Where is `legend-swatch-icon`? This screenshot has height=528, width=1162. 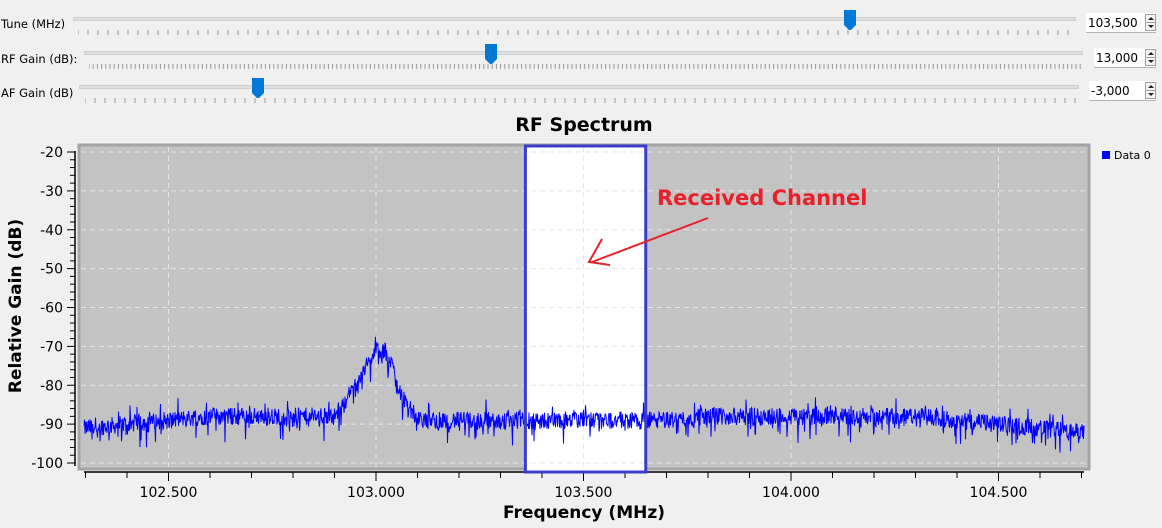 legend-swatch-icon is located at coordinates (1106, 155).